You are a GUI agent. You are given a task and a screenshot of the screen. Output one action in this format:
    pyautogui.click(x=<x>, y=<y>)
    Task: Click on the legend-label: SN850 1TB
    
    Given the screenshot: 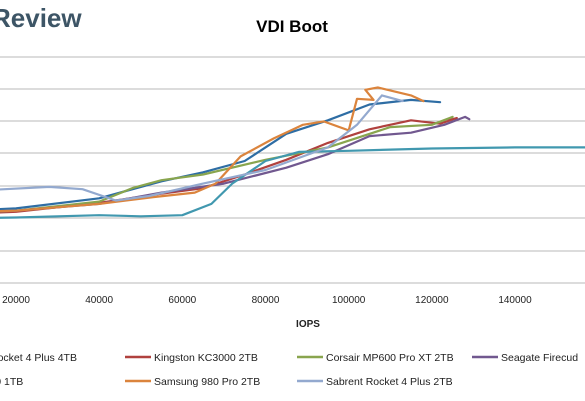 What is the action you would take?
    pyautogui.click(x=11, y=382)
    